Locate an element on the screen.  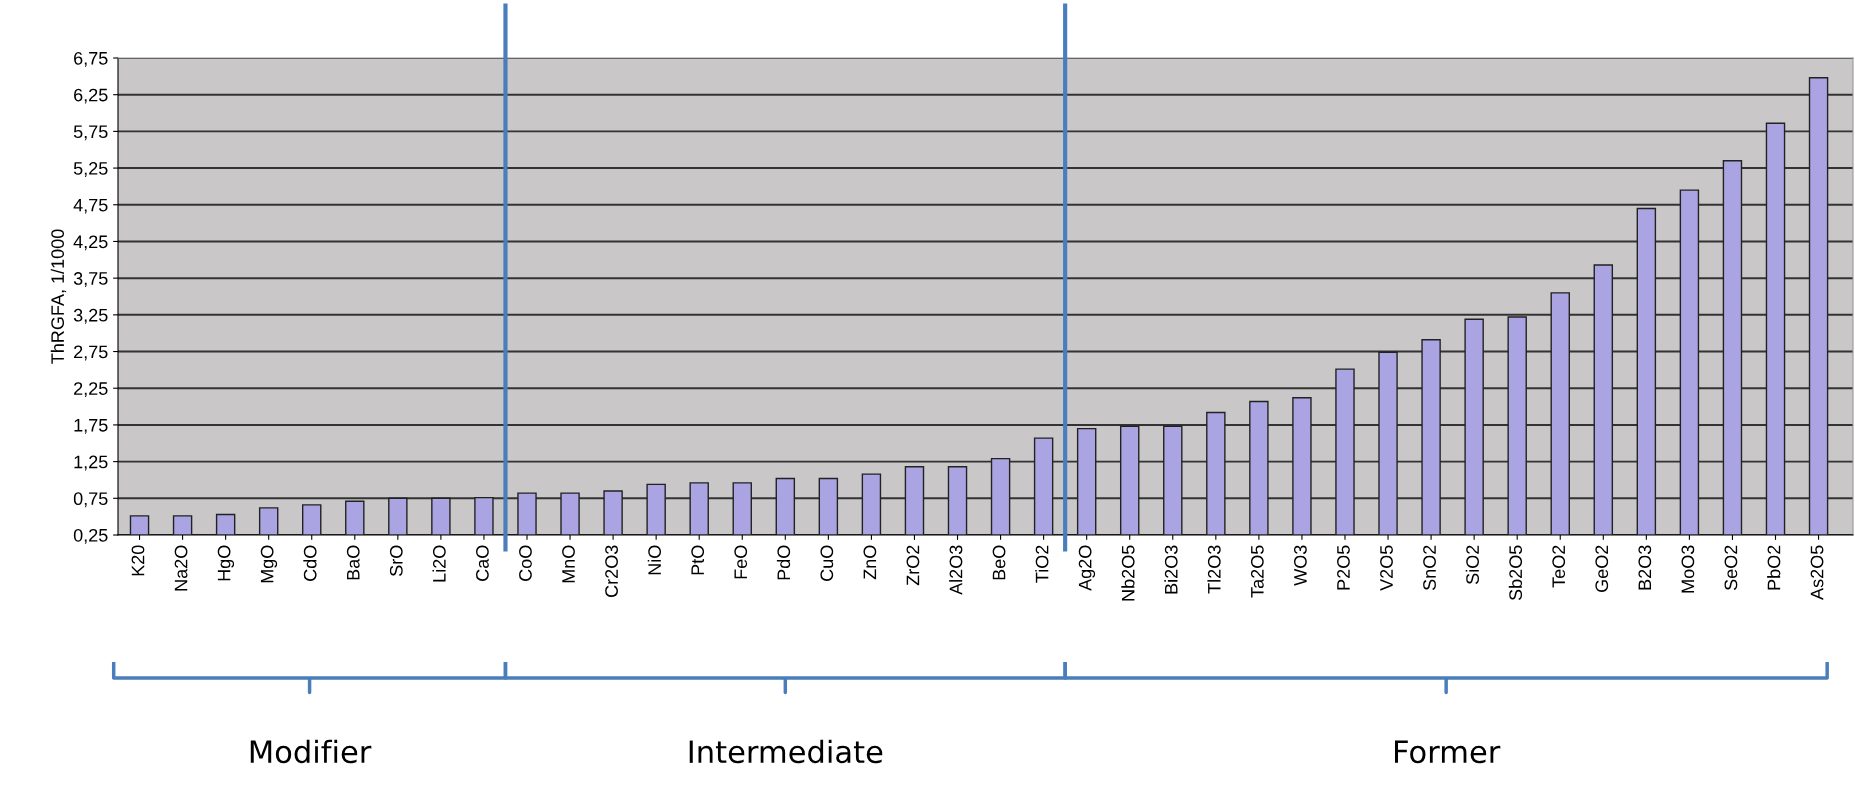
x-tick-label: ZnO is located at coordinates (870, 562).